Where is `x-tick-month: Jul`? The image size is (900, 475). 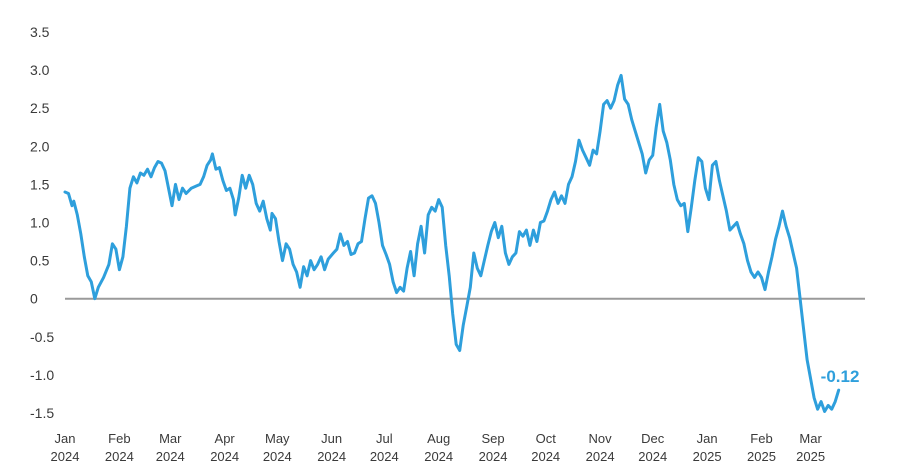
x-tick-month: Jul is located at coordinates (384, 438).